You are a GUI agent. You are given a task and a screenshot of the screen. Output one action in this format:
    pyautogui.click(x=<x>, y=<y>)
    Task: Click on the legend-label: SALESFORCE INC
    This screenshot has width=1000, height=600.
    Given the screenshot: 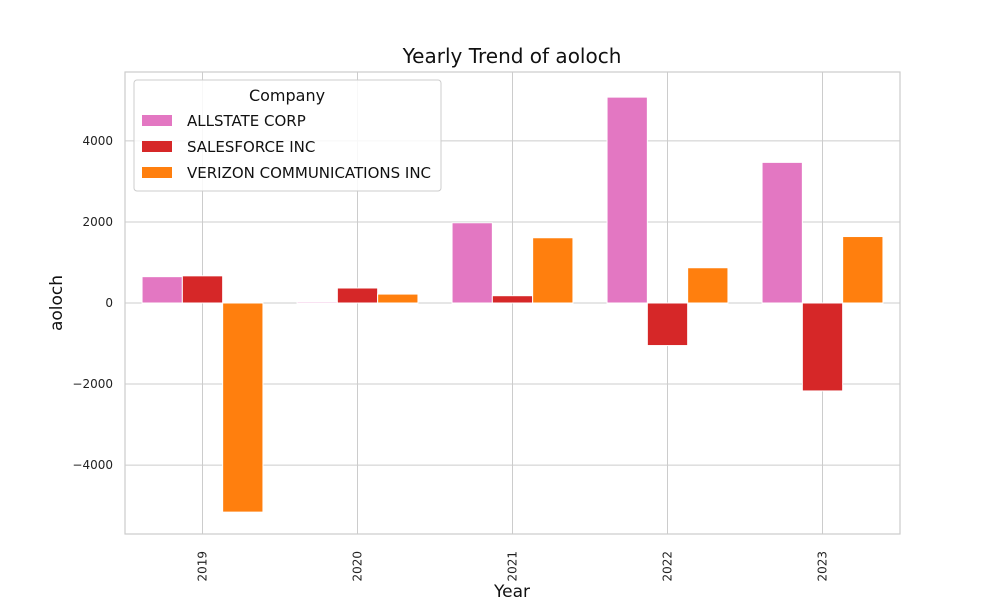 What is the action you would take?
    pyautogui.click(x=251, y=147)
    